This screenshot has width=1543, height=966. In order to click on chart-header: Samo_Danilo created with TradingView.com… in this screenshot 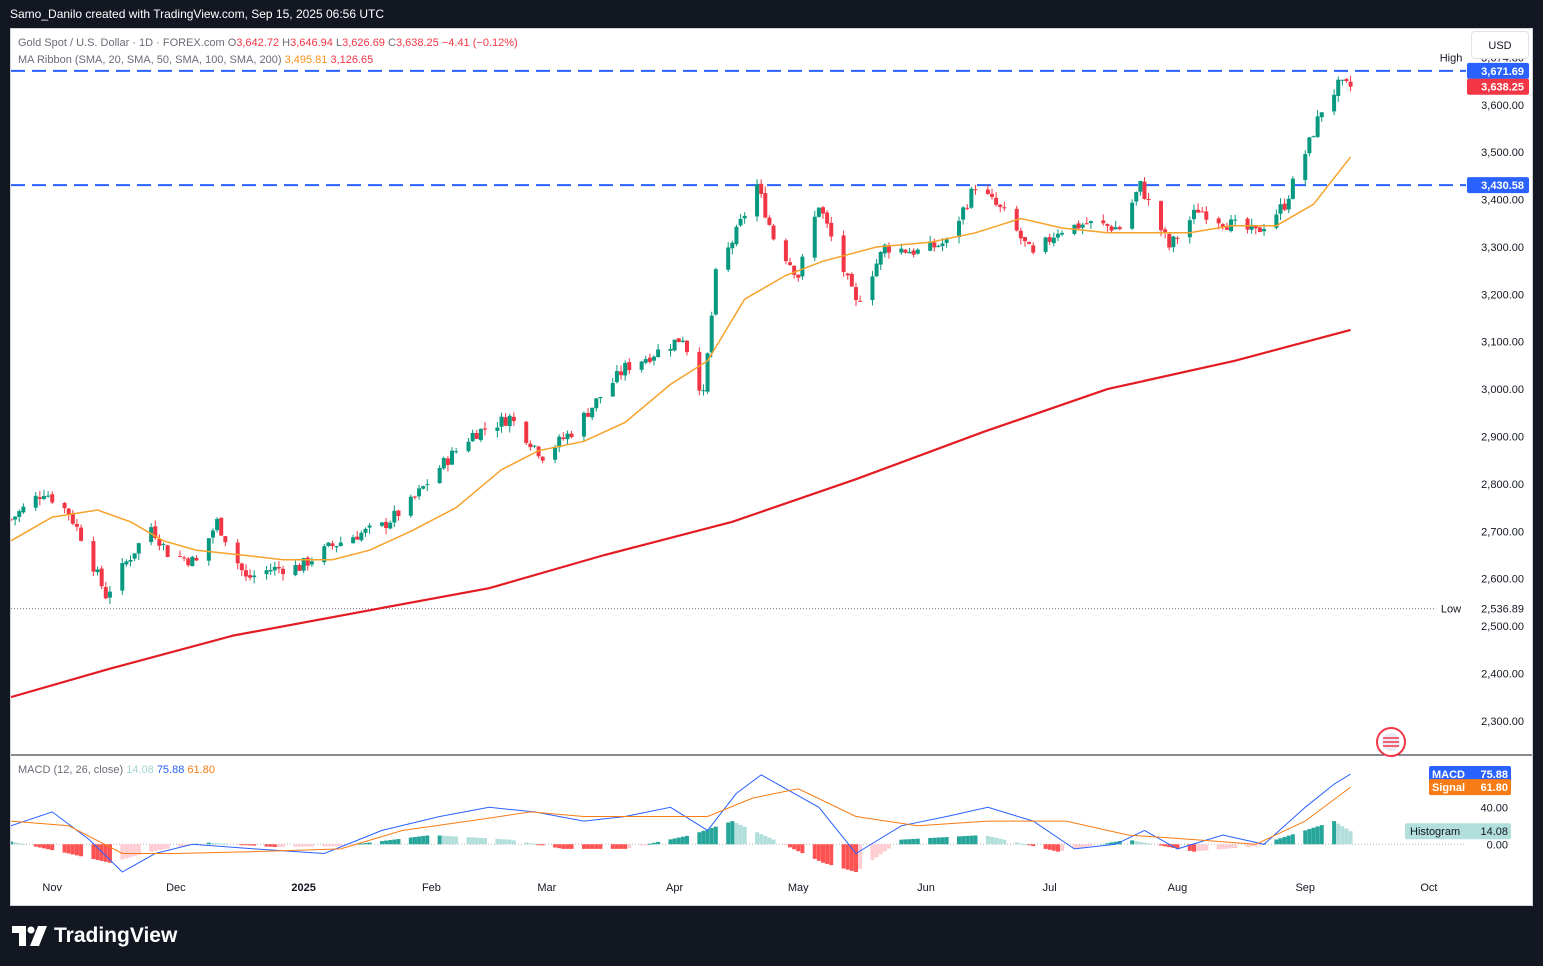, I will do `click(771, 14)`.